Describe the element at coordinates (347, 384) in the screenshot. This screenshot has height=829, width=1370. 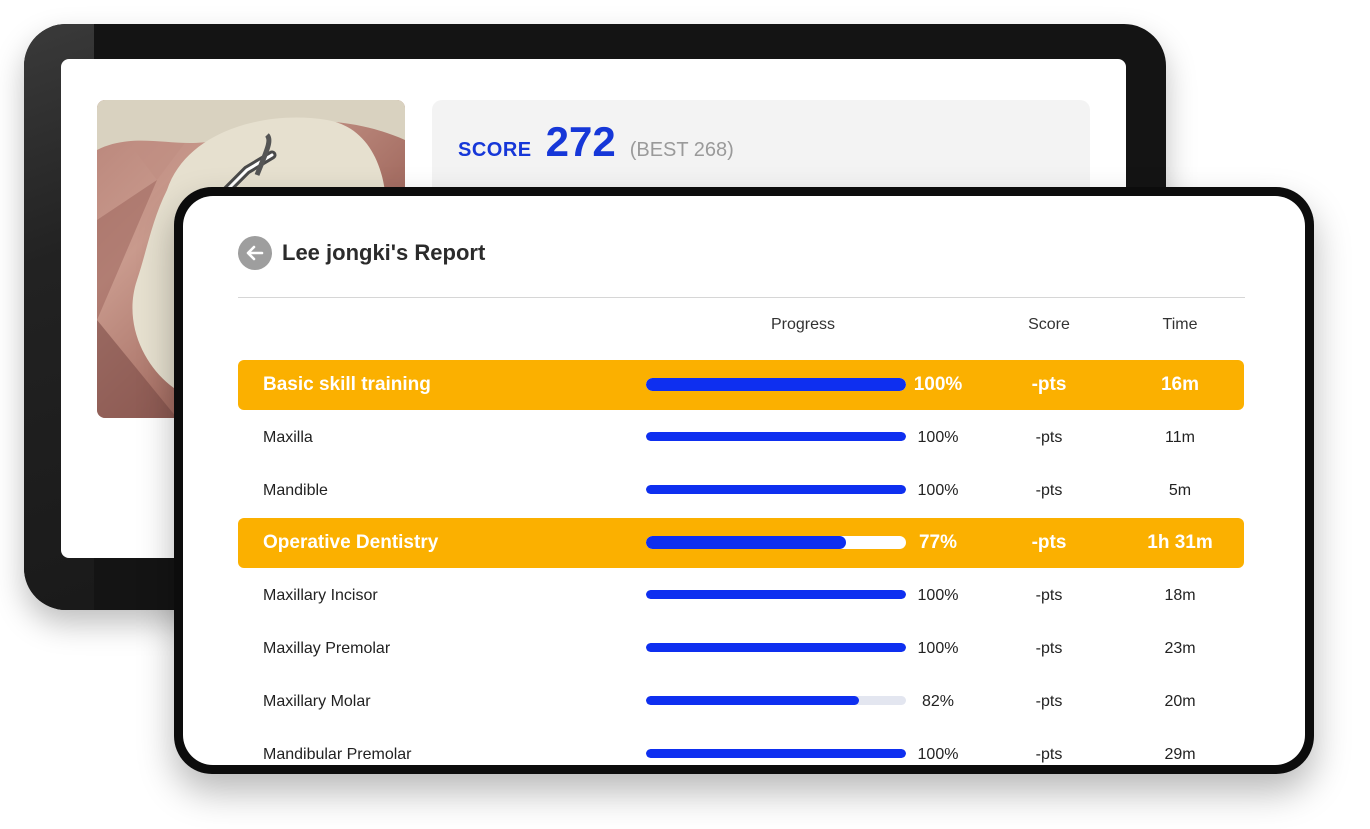
I see `row-name: Basic skill training` at that location.